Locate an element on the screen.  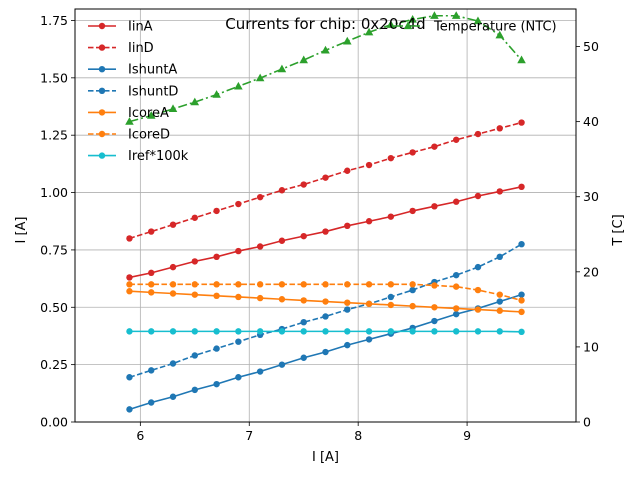
series-icored is located at coordinates (325, 292).